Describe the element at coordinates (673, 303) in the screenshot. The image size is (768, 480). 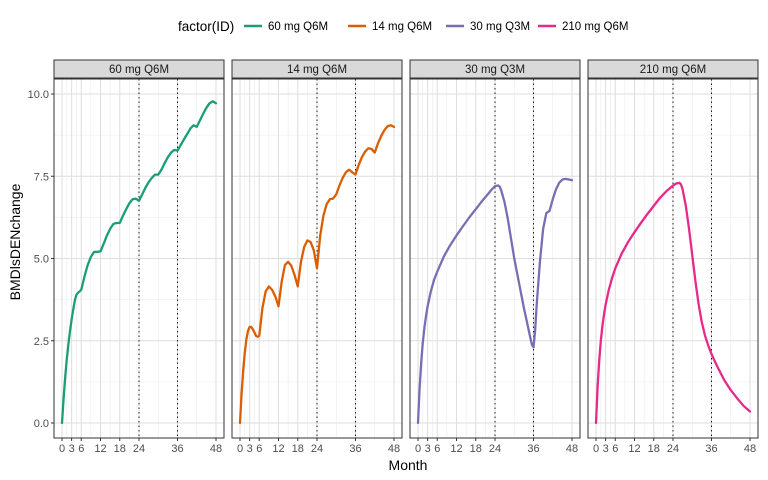
I see `series-line-210-mg-q6m` at that location.